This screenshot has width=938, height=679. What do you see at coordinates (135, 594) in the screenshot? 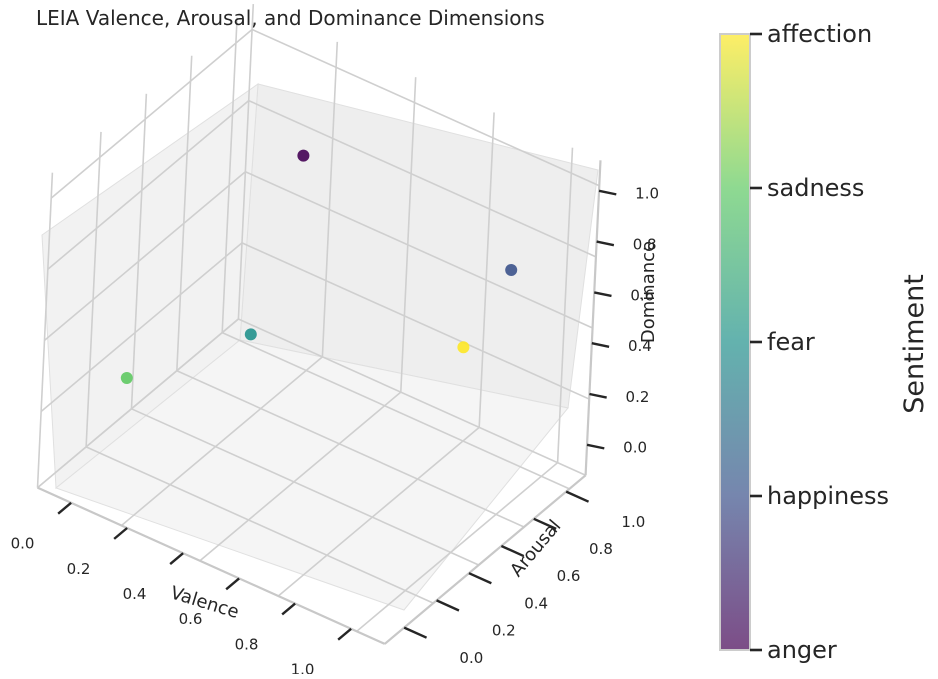
I see `x-tick-label: 0.4` at bounding box center [135, 594].